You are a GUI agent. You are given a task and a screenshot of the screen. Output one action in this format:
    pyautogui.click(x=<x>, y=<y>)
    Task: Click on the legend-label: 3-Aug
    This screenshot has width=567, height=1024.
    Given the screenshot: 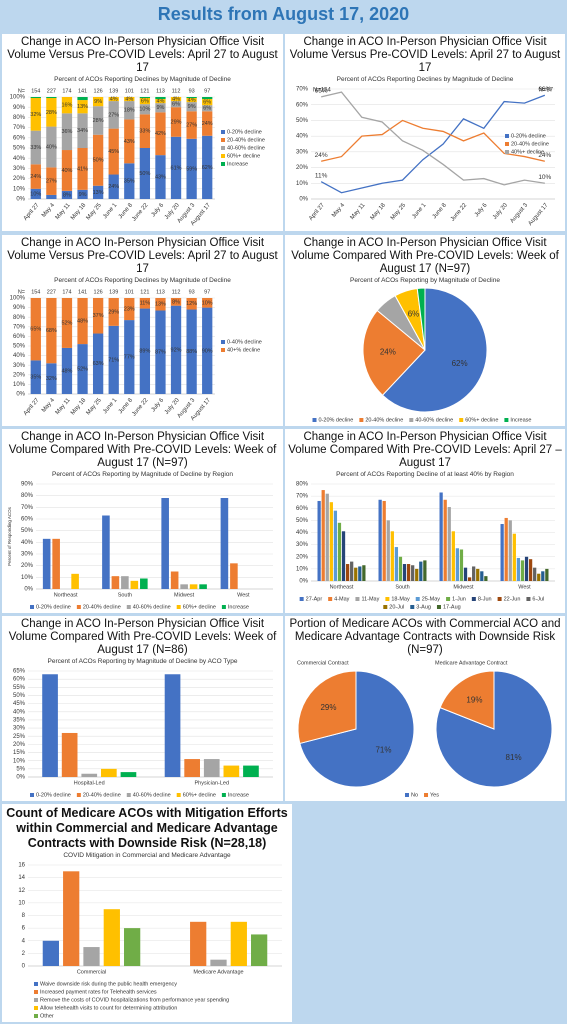 What is the action you would take?
    pyautogui.click(x=423, y=607)
    